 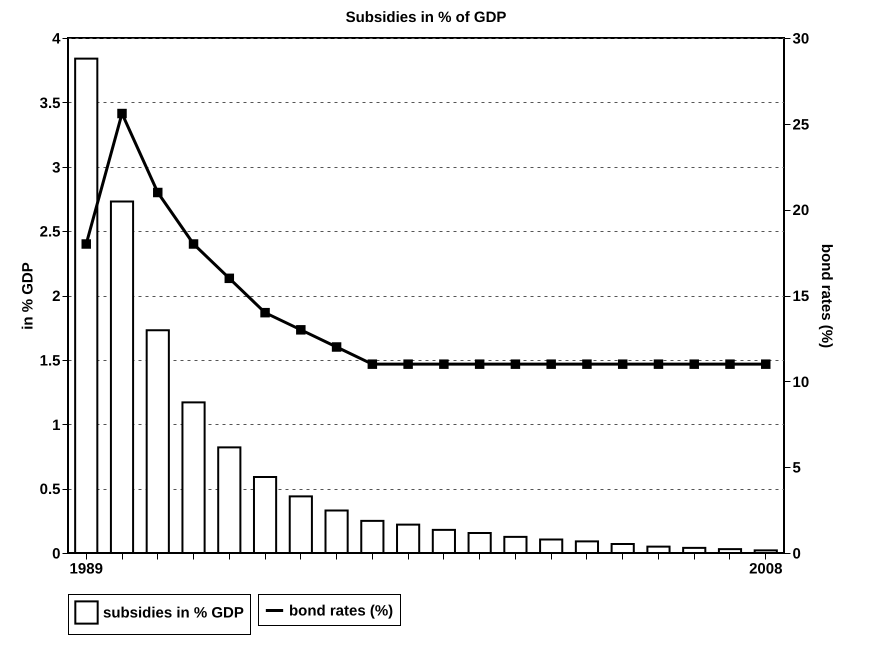 I want to click on legend-label: bond rates (%), so click(x=341, y=611).